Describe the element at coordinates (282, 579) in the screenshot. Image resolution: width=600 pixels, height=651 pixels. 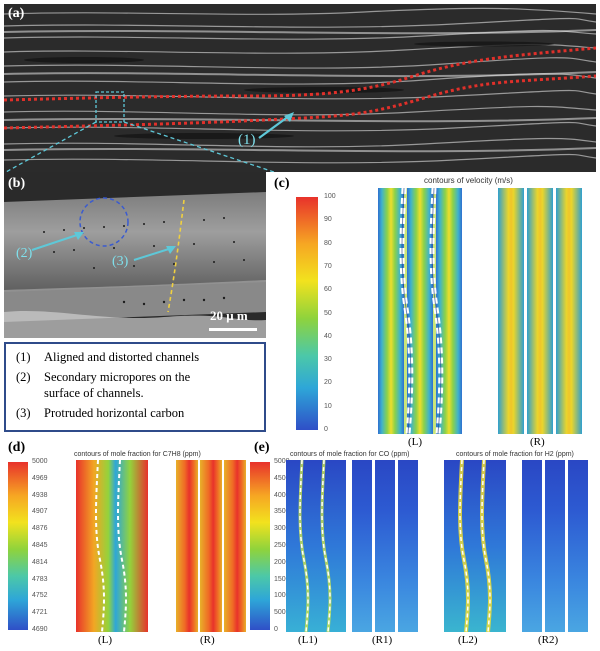
I see `colorbar-tick: 1500` at that location.